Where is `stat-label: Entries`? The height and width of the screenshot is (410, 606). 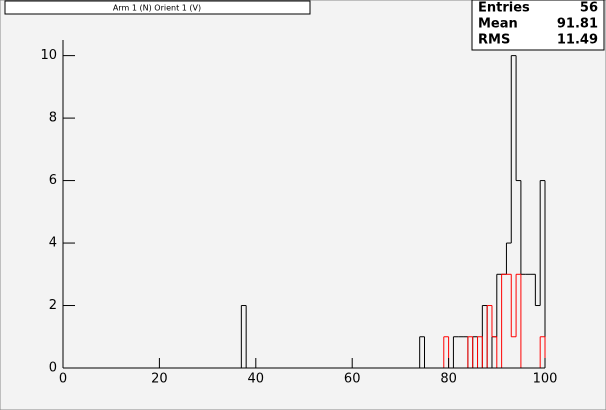
stat-label: Entries is located at coordinates (504, 8).